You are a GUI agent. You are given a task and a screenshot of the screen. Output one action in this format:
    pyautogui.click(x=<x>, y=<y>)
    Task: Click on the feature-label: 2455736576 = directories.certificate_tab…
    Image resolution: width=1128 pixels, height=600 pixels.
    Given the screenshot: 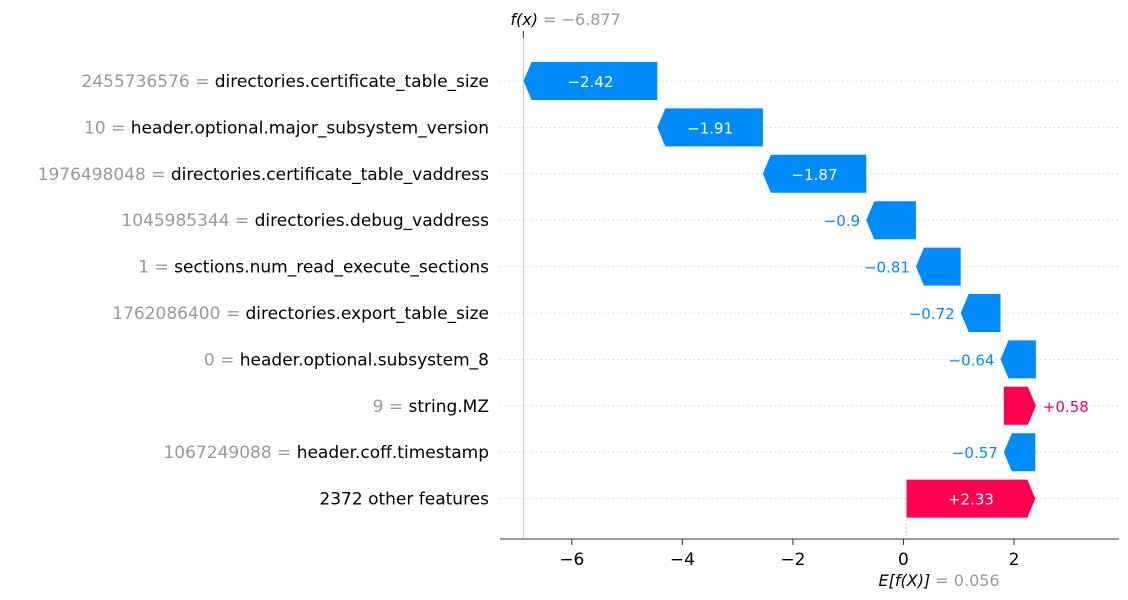 What is the action you would take?
    pyautogui.click(x=285, y=82)
    